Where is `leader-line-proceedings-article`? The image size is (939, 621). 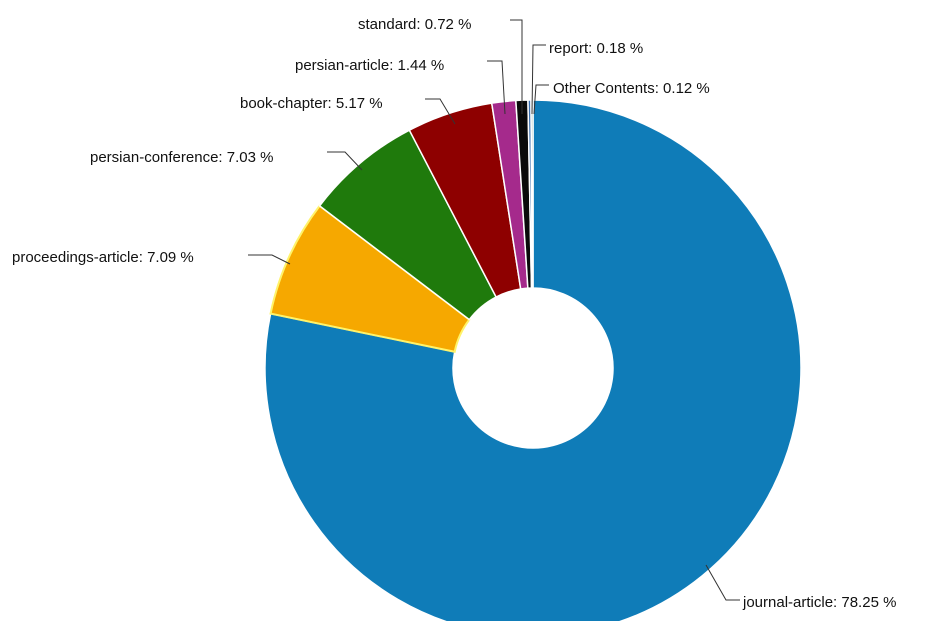 leader-line-proceedings-article is located at coordinates (269, 259).